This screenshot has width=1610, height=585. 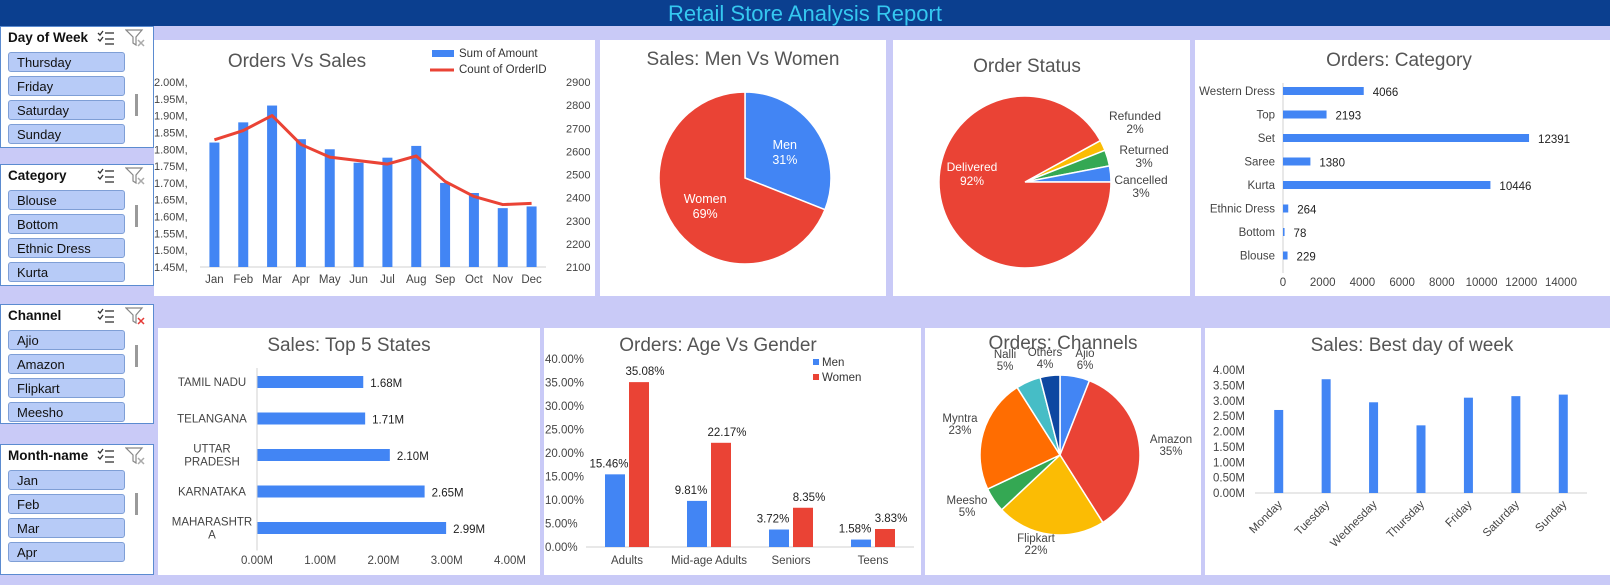 What do you see at coordinates (1266, 517) in the screenshot?
I see `x-tick-label: Monday` at bounding box center [1266, 517].